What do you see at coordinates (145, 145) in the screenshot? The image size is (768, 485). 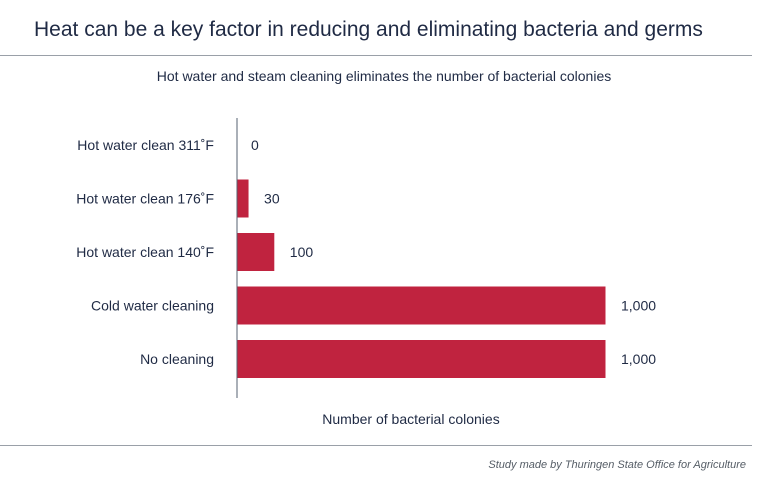 I see `category-label: Hot water clean 311˚F` at bounding box center [145, 145].